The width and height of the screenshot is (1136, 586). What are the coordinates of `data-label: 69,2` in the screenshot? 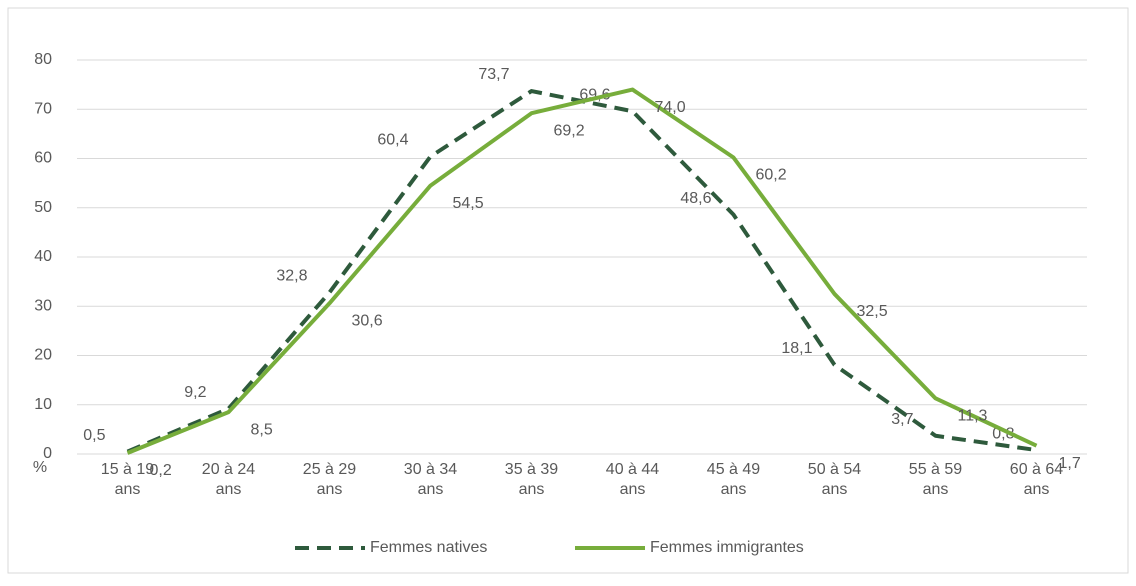 It's located at (569, 130).